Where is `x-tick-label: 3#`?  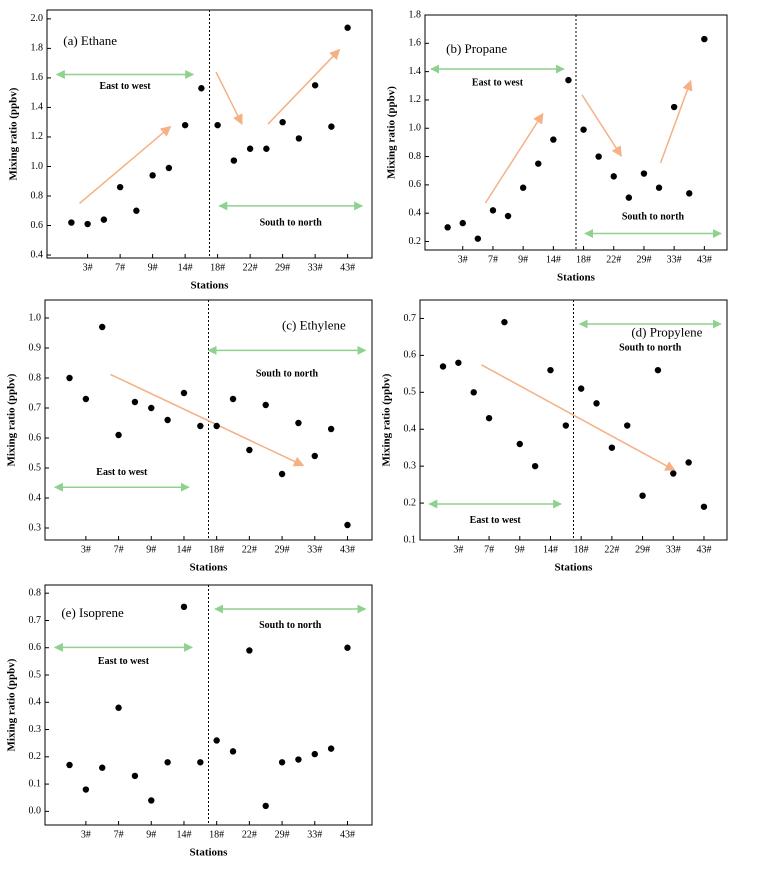 x-tick-label: 3# is located at coordinates (458, 549).